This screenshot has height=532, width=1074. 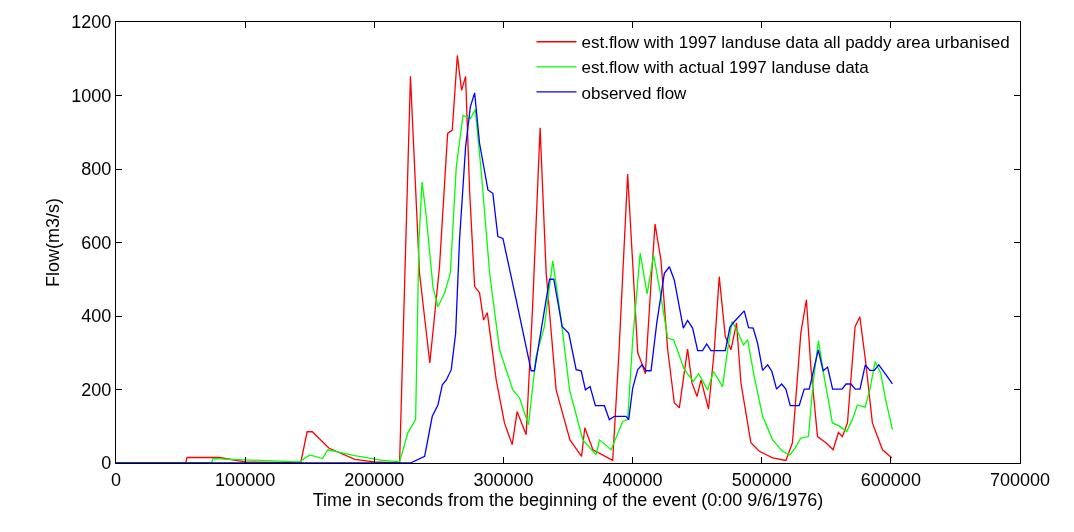 I want to click on x-tick-label: 600000, so click(x=890, y=479).